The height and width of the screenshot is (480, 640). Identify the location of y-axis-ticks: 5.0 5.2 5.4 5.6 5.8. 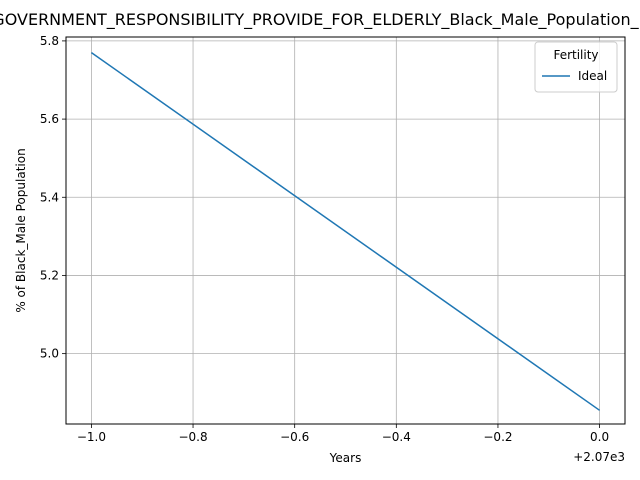
(53, 197).